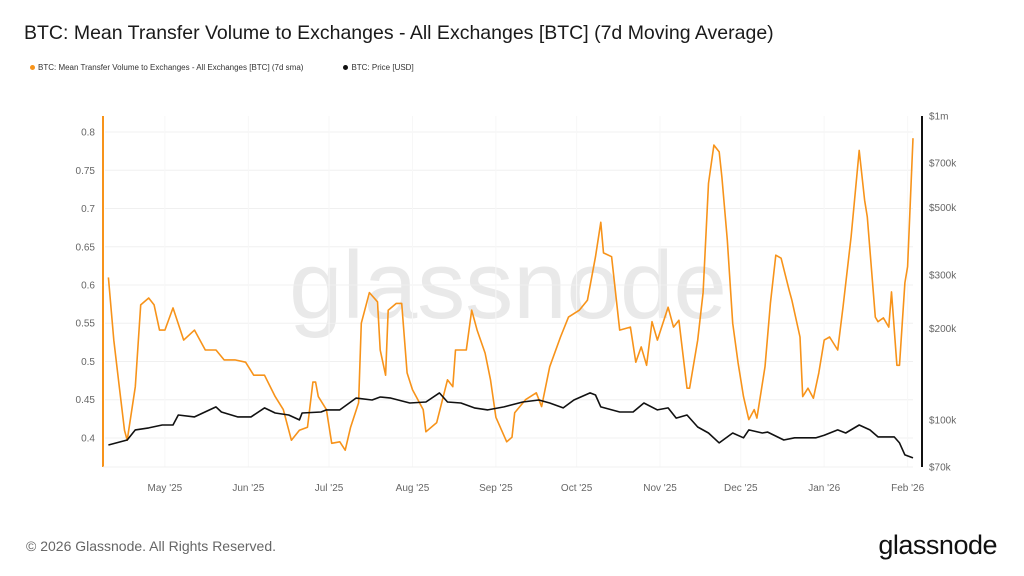 This screenshot has width=1024, height=576. Describe the element at coordinates (88, 362) in the screenshot. I see `y-left-tick-label: 0.5` at that location.